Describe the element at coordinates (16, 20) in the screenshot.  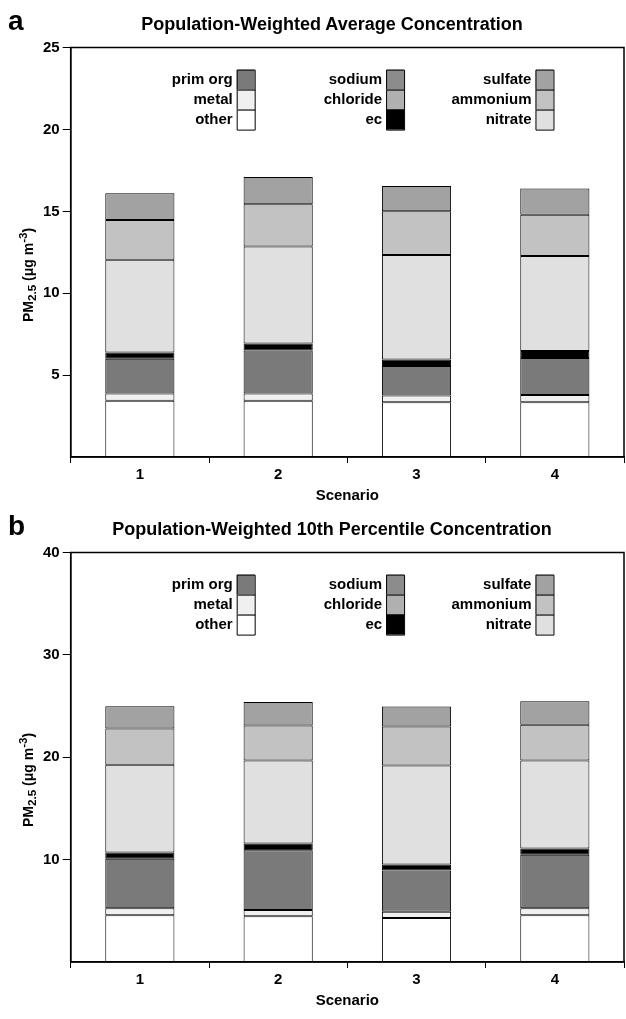
I see `text: a` at that location.